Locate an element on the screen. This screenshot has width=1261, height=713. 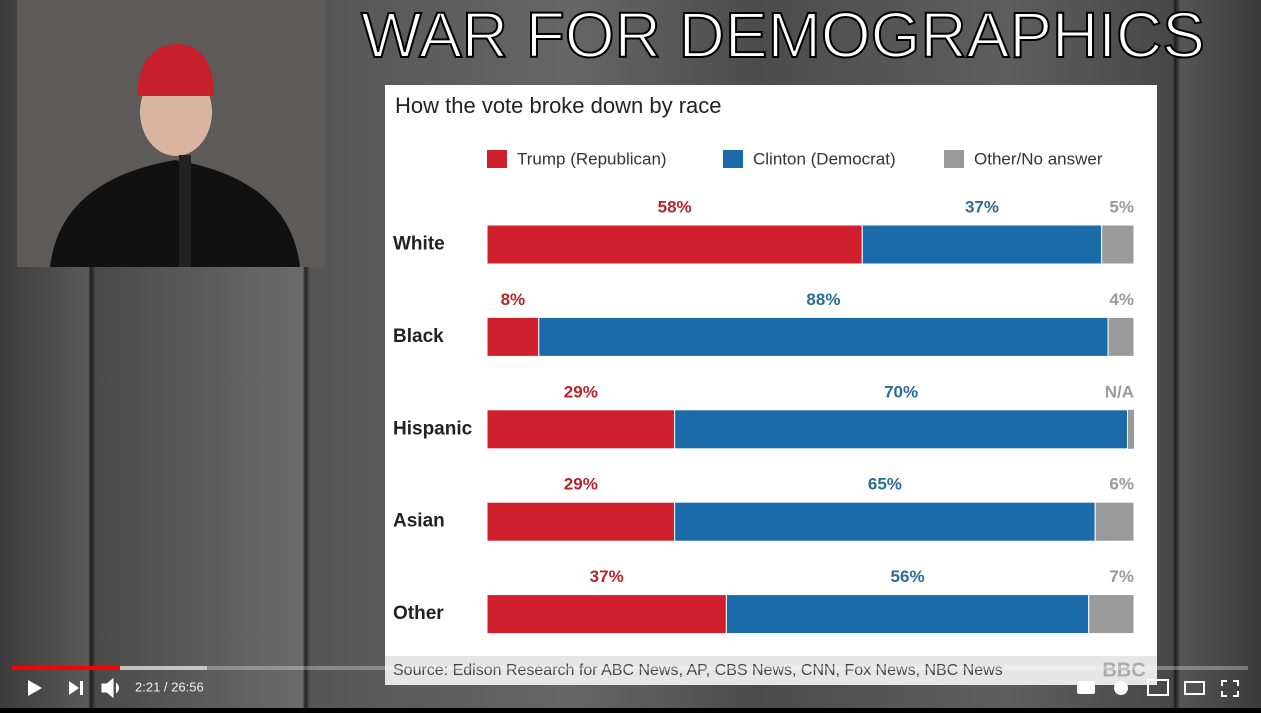
cc-button is located at coordinates (1086, 687).